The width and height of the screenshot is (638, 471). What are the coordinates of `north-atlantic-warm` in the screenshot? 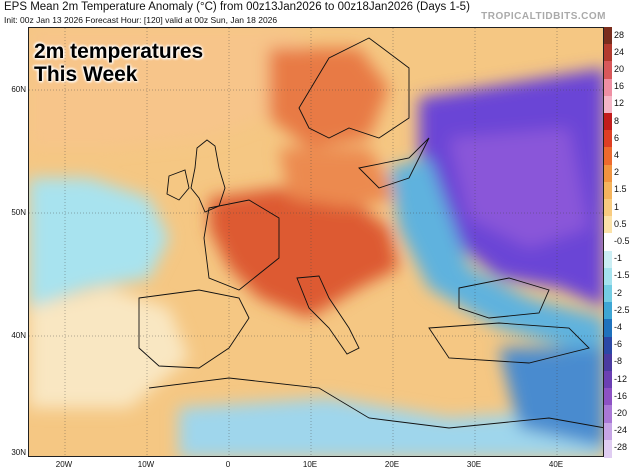 It's located at (179, 88).